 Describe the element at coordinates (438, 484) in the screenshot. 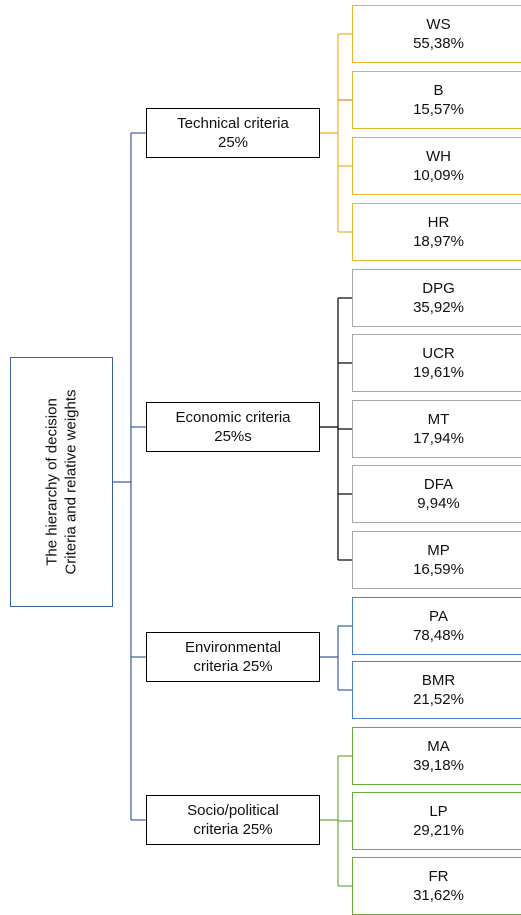

I see `subcriterion-code: DFA` at that location.